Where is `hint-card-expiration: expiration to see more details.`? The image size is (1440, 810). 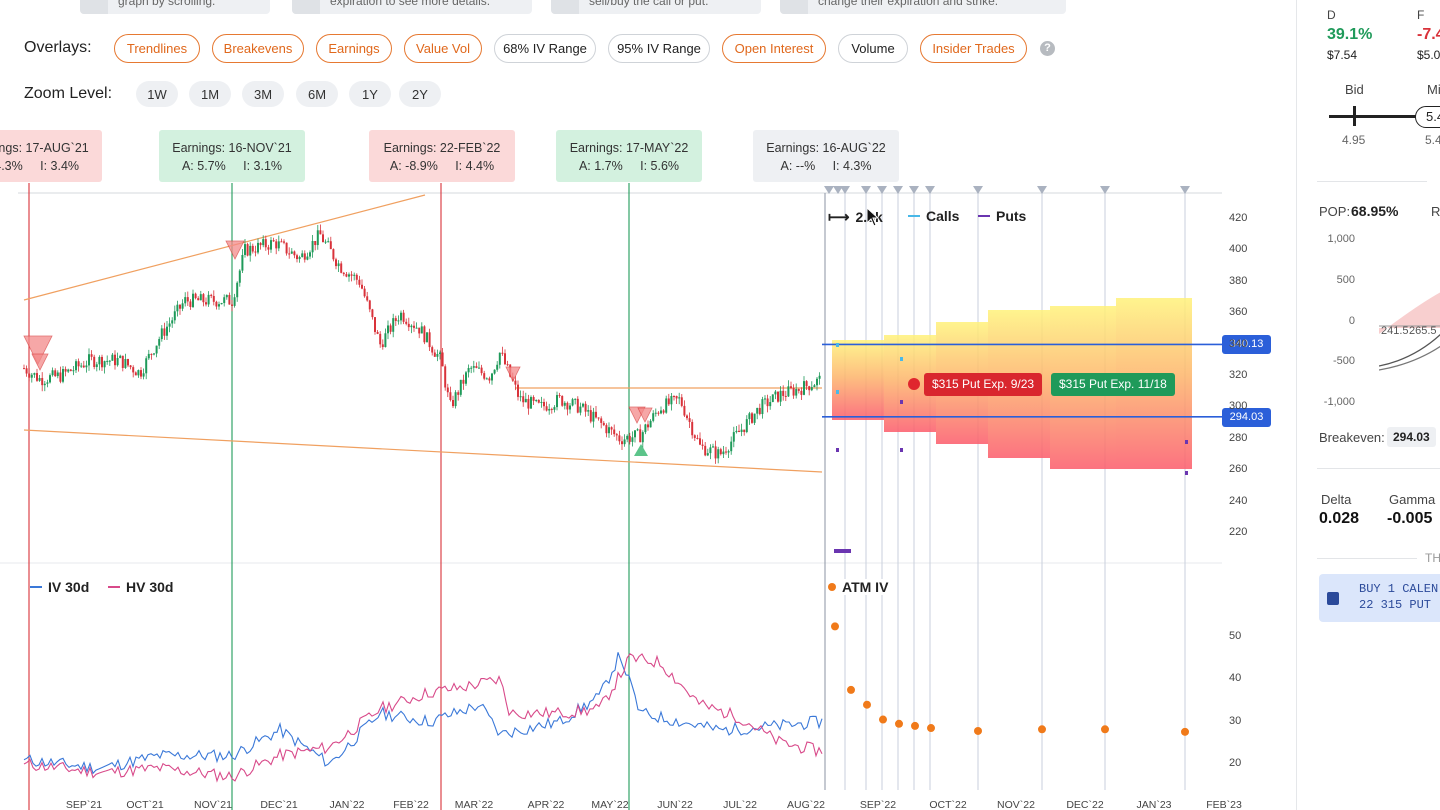
hint-card-expiration: expiration to see more details. is located at coordinates (412, 7).